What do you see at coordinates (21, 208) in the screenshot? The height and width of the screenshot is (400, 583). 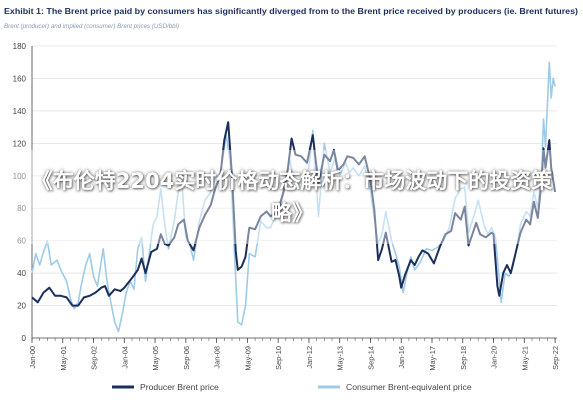 I see `y-tick-label: 80` at bounding box center [21, 208].